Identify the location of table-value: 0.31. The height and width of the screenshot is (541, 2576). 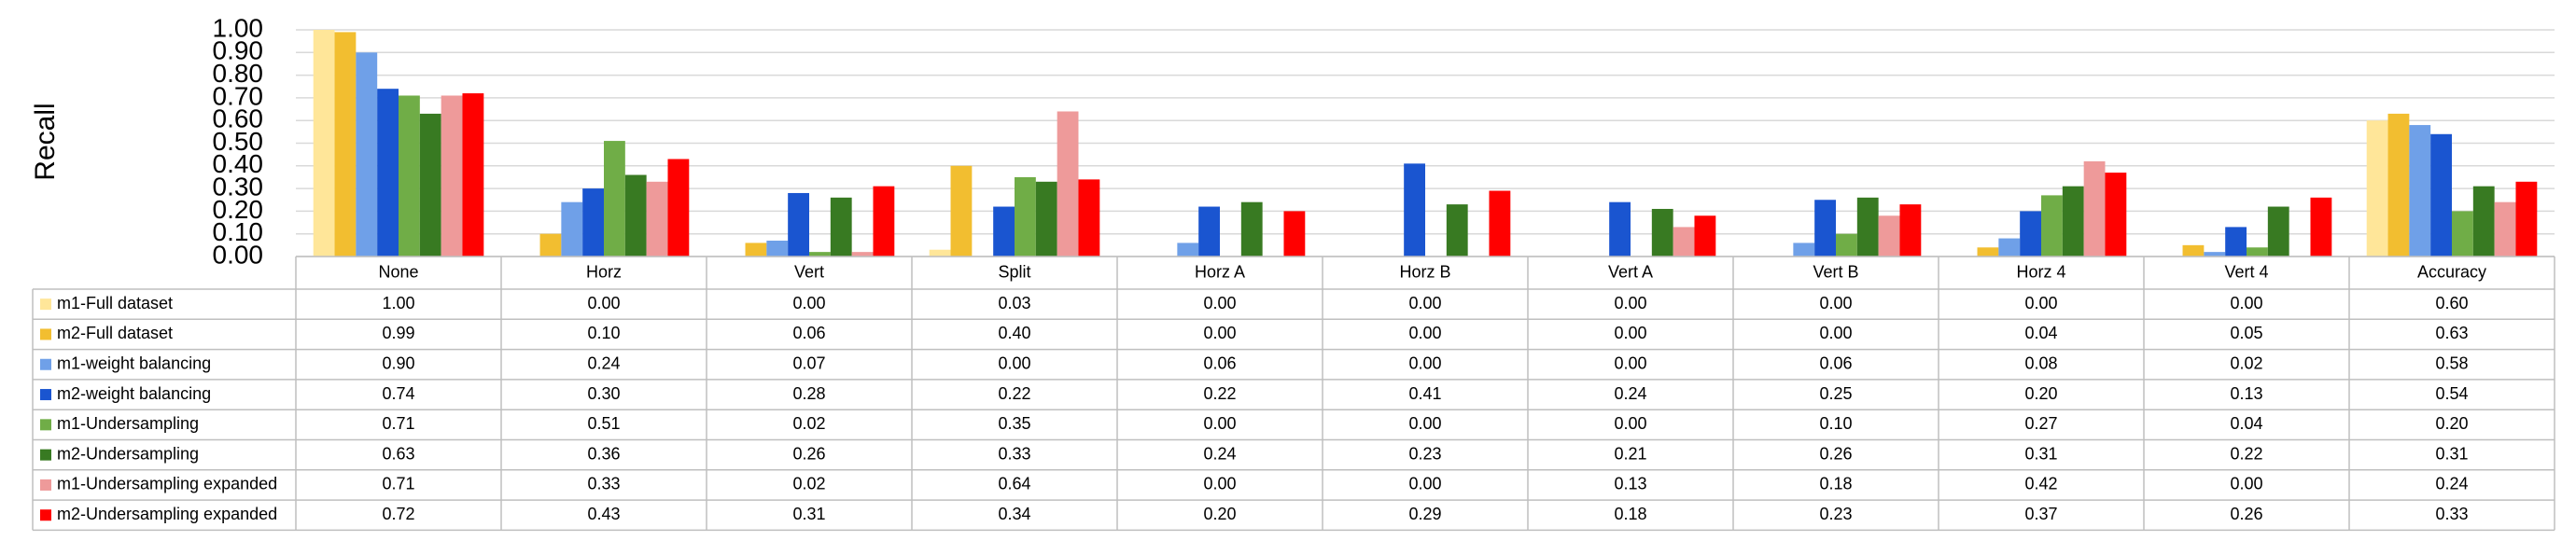
(808, 514).